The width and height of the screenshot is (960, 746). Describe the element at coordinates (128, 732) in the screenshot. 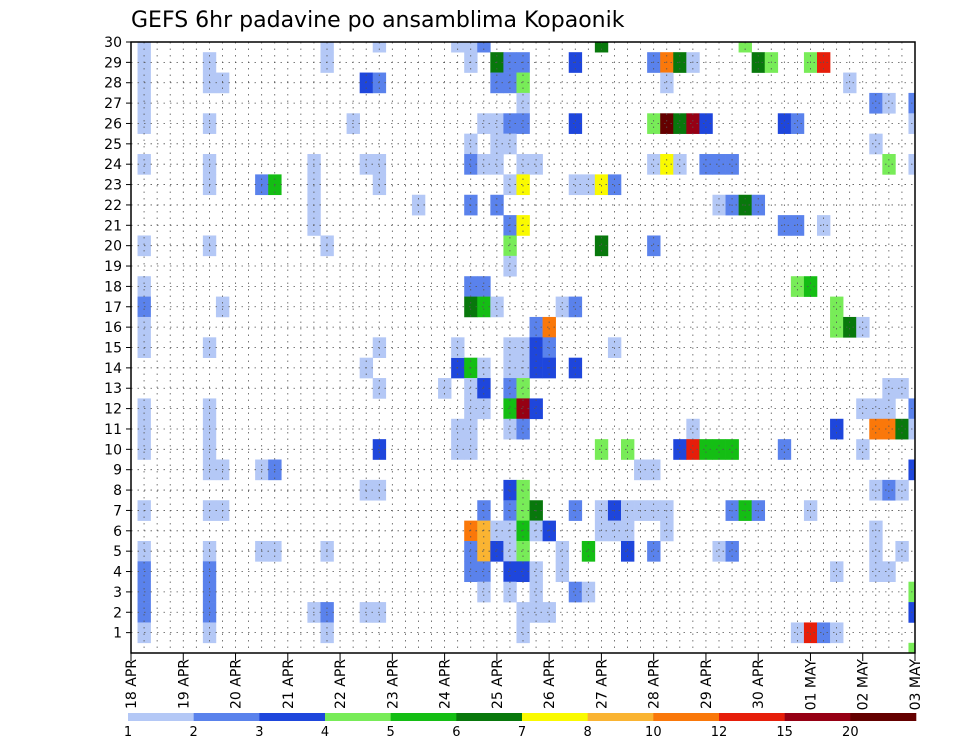

I see `colorbar-label: 1` at that location.